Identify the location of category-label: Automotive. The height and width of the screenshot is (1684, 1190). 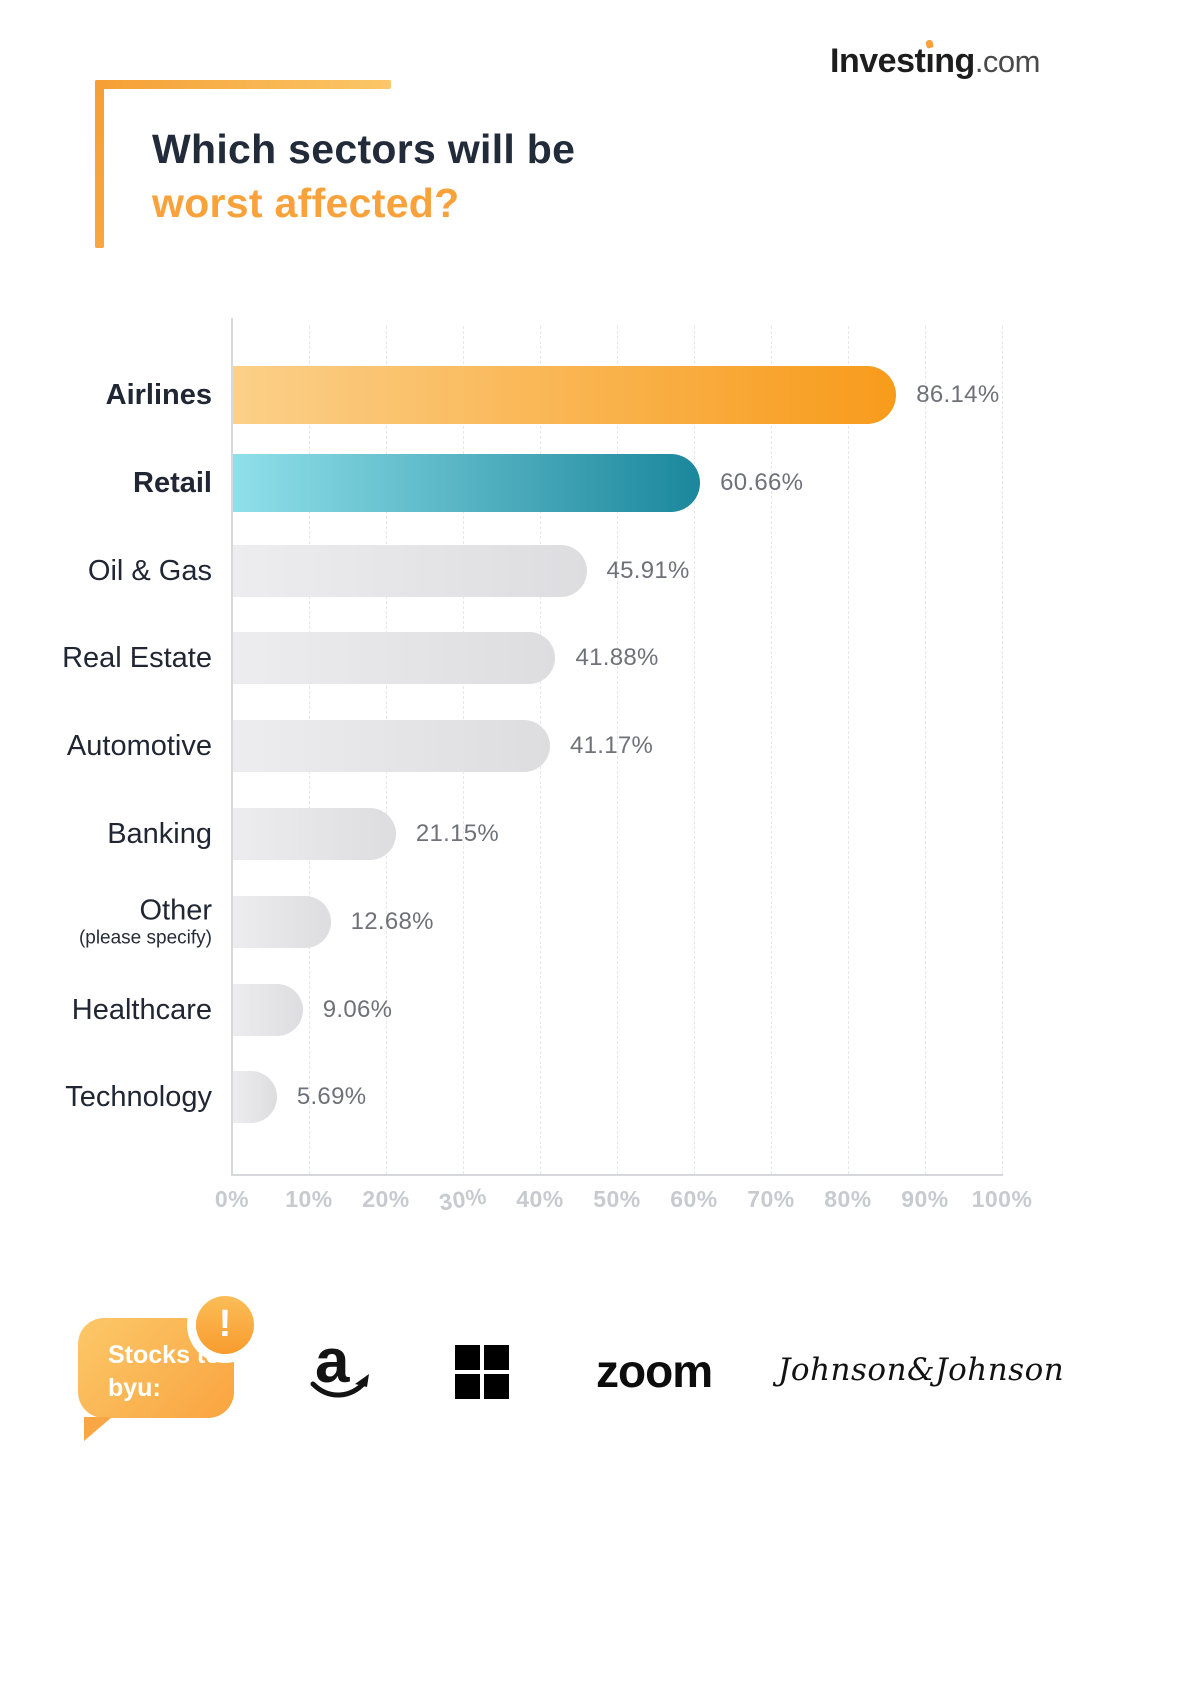
(106, 746).